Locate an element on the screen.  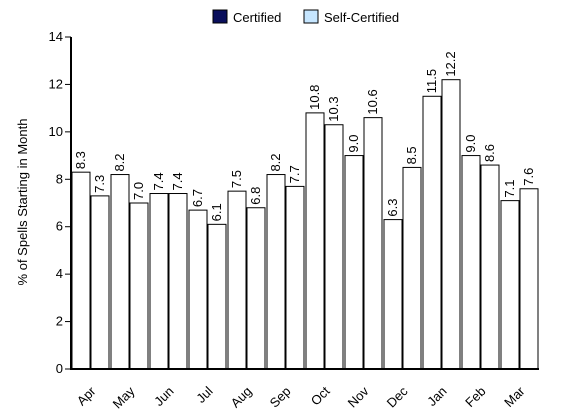
y-axis-title: % of Spells Starting in Month is located at coordinates (22, 202).